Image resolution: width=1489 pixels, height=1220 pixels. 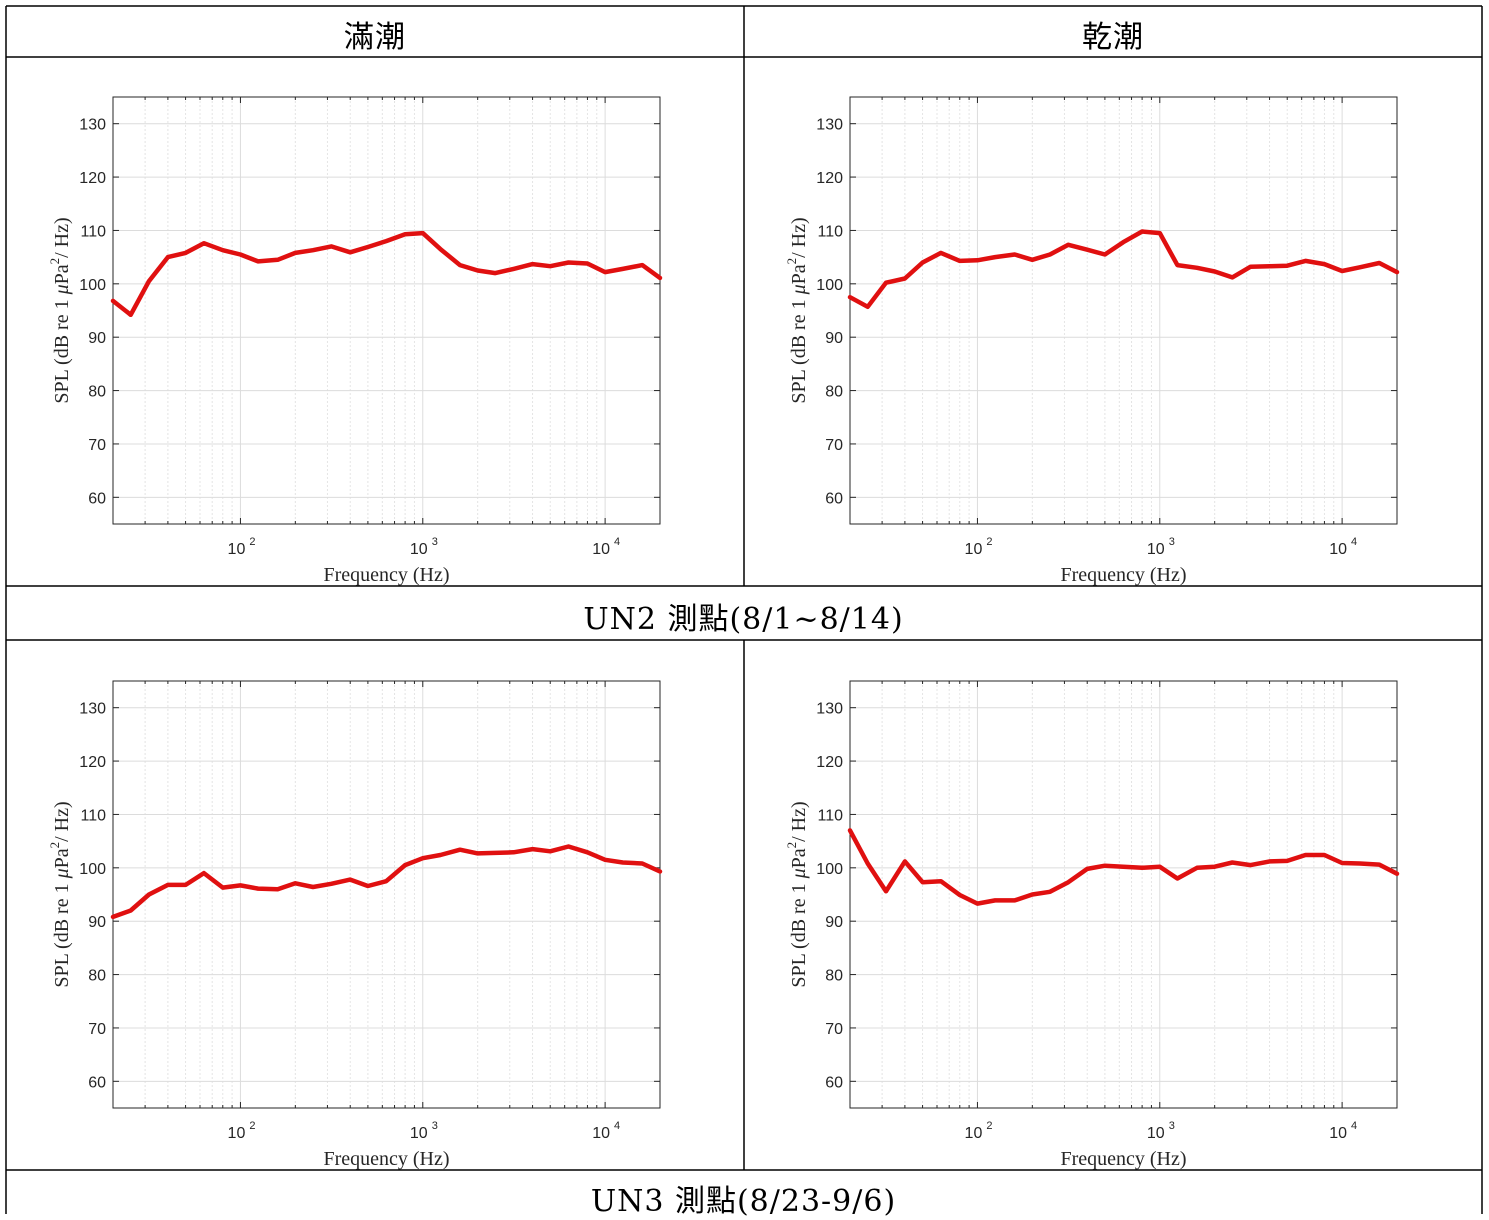 I want to click on caption-un2: UN2 測點(8/1~8/14), so click(x=743, y=619).